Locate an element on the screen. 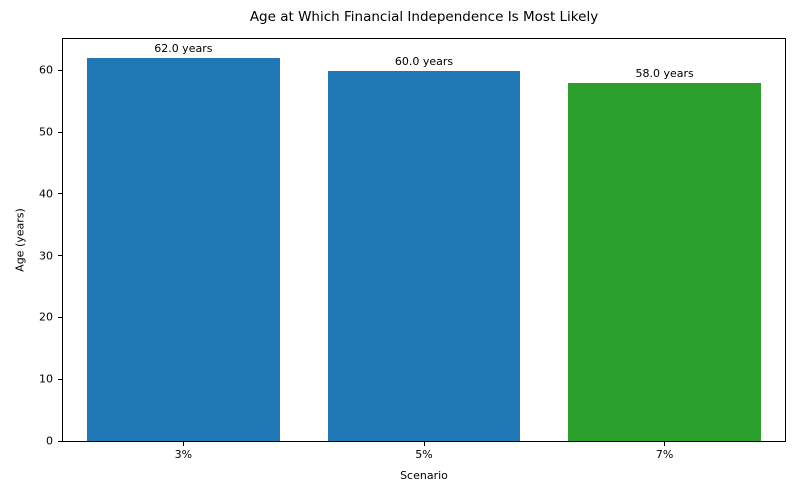 The height and width of the screenshot is (500, 800). x-axis-ticks: 3% 5% 7% is located at coordinates (424, 457).